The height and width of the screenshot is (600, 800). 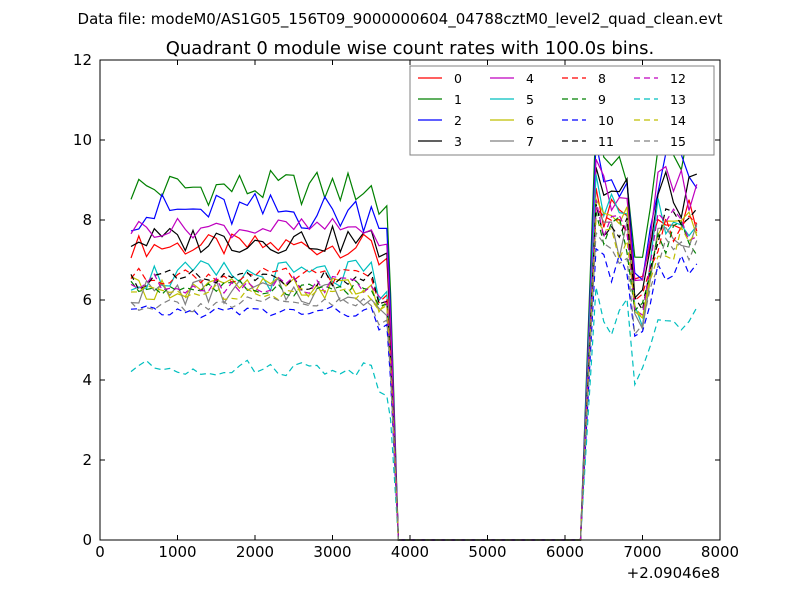 What do you see at coordinates (87, 300) in the screenshot?
I see `y-tick-label: 6` at bounding box center [87, 300].